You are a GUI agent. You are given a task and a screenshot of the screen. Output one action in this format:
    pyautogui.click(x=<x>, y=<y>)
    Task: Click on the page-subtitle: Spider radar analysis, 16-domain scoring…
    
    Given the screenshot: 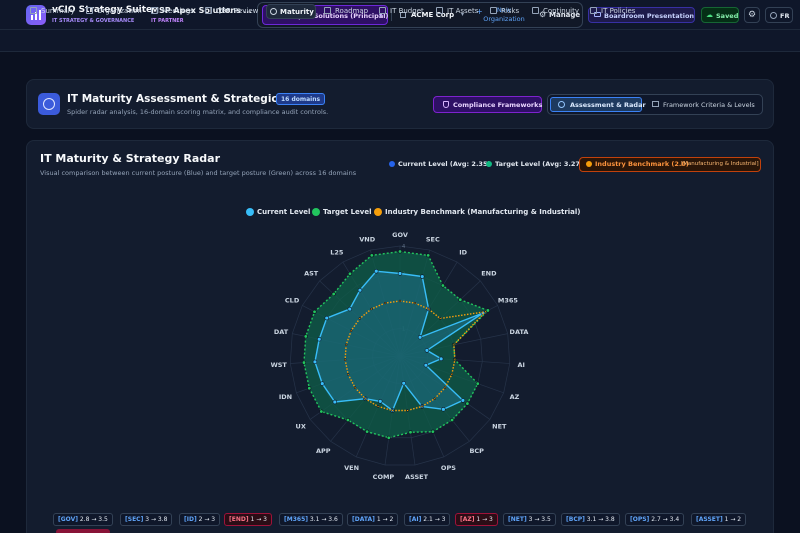 What is the action you would take?
    pyautogui.click(x=198, y=112)
    